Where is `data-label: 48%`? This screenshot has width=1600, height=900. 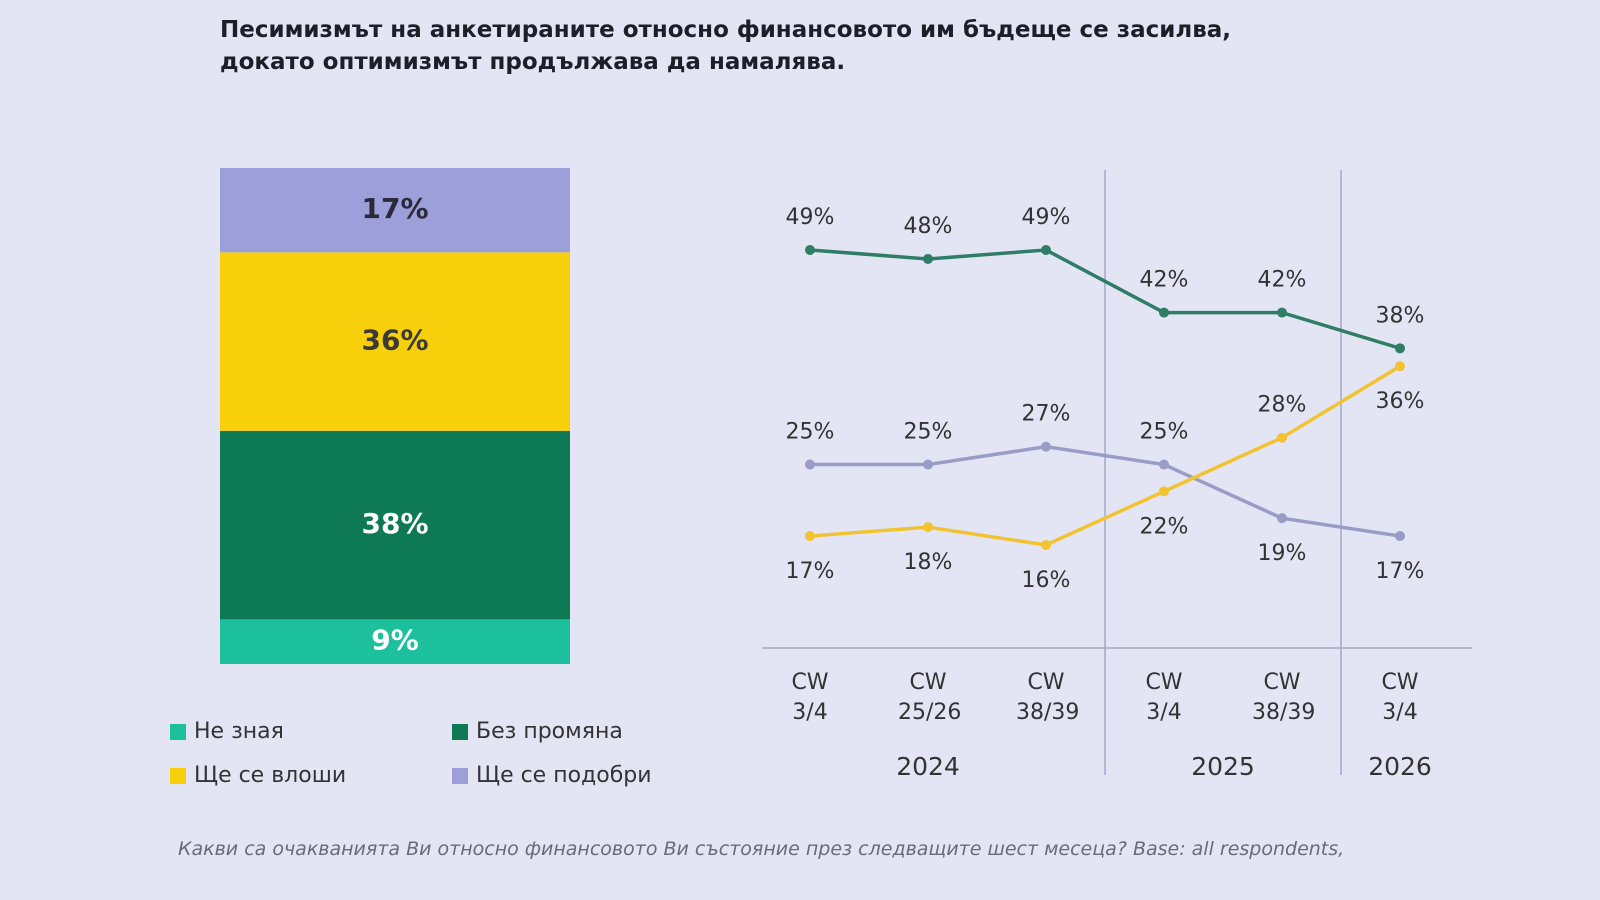
data-label: 48% is located at coordinates (928, 226).